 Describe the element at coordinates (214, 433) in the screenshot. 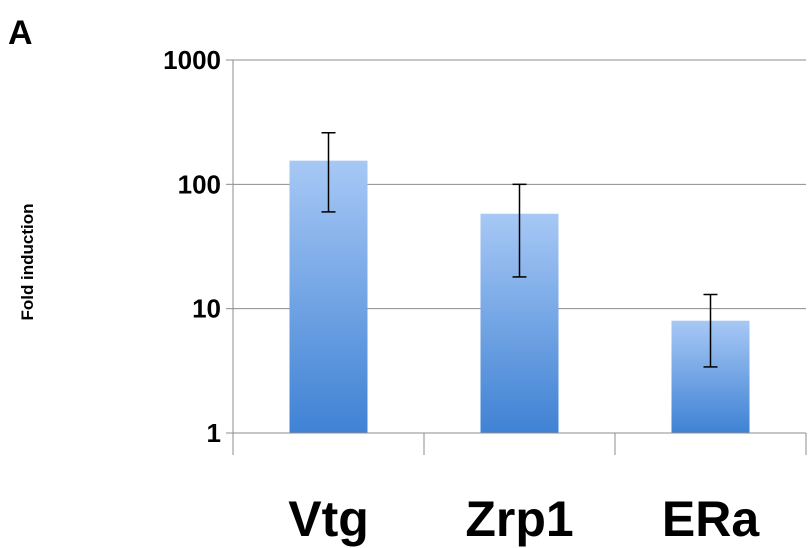

I see `y-tick-label: 1` at that location.